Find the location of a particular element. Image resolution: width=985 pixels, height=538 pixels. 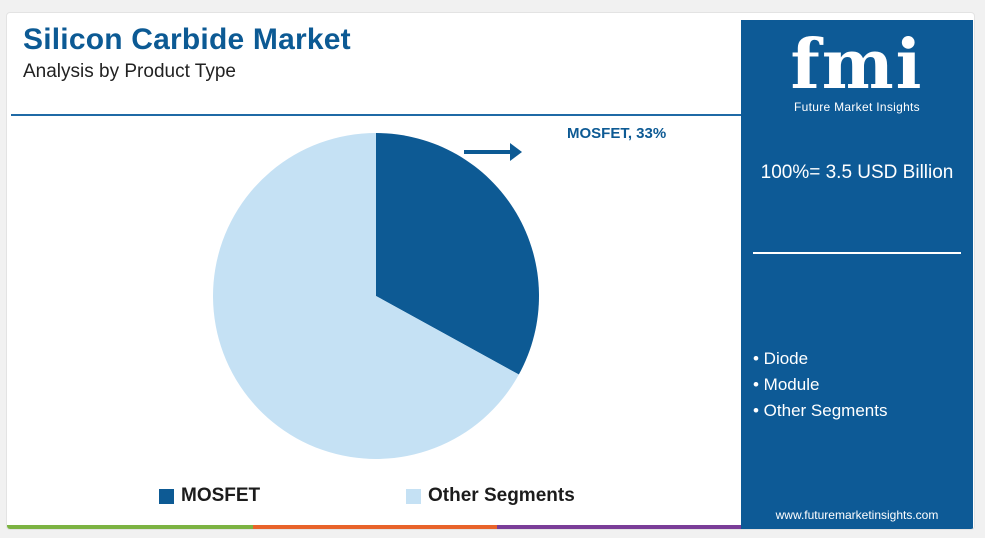

segment-item: • Diode is located at coordinates (781, 358).